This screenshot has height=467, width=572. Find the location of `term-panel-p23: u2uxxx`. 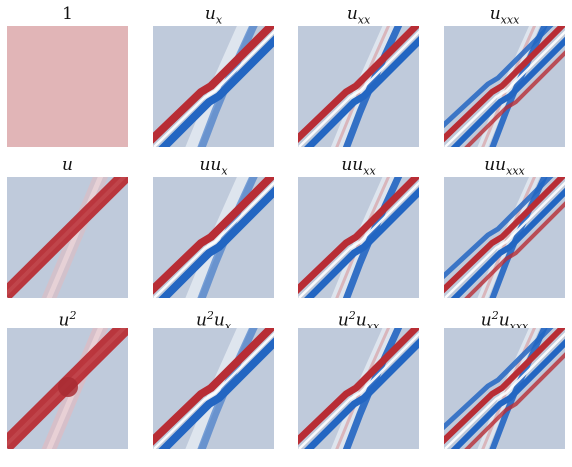

term-panel-p23: u2uxxx is located at coordinates (504, 378).